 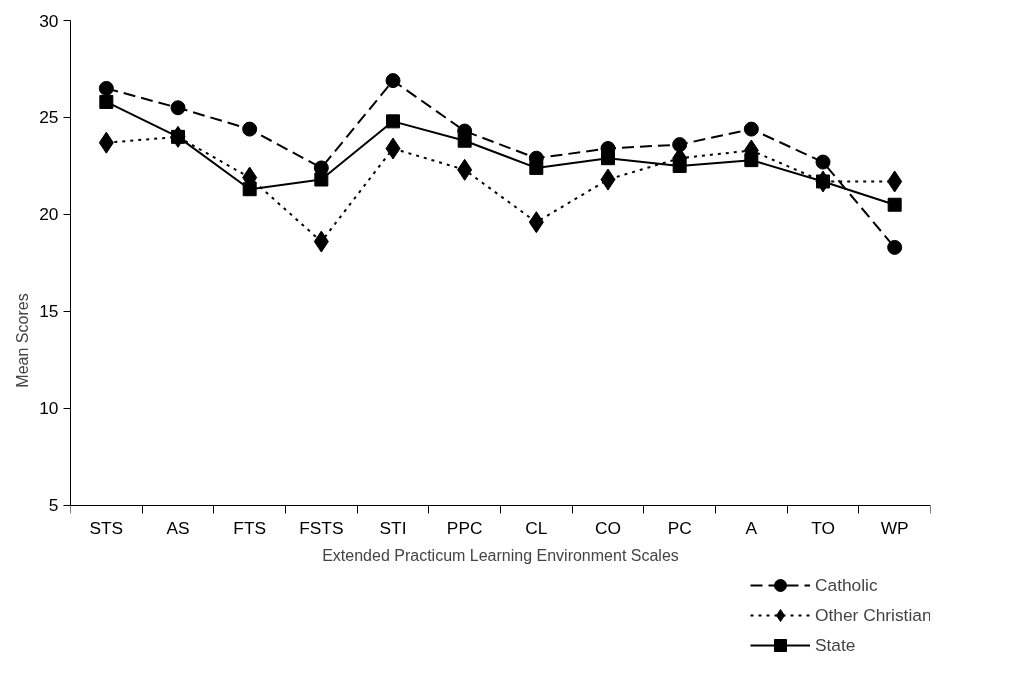 What do you see at coordinates (178, 528) in the screenshot?
I see `x-tick-label: AS` at bounding box center [178, 528].